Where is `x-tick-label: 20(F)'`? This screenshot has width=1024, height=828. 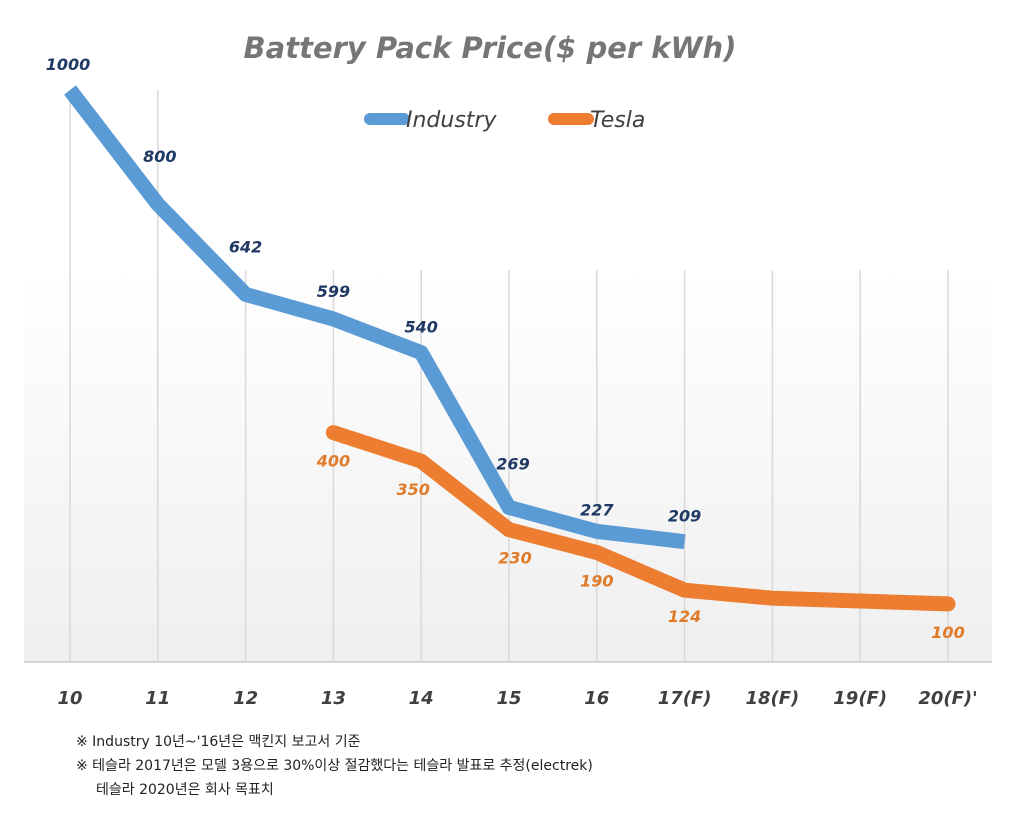
x-tick-label: 20(F)' is located at coordinates (947, 698).